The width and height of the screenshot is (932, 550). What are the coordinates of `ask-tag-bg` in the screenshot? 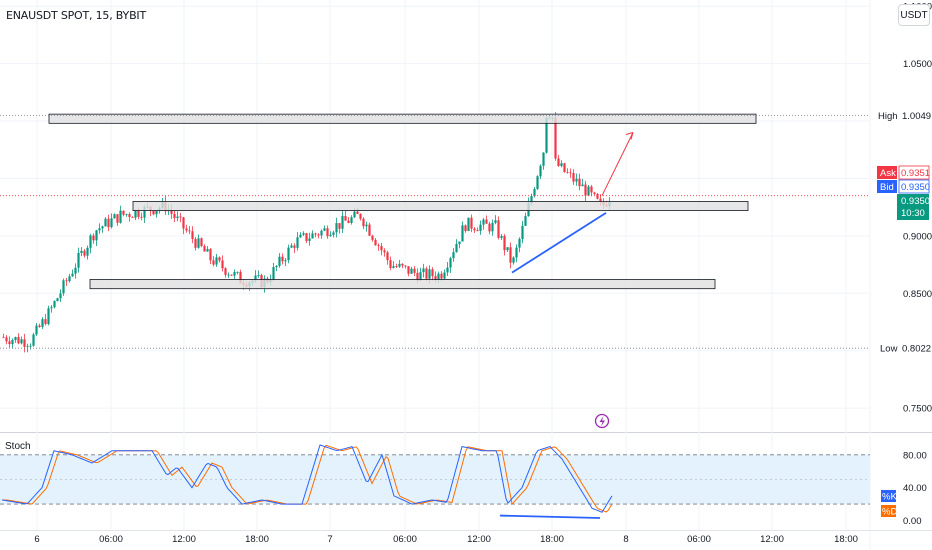 It's located at (887, 172).